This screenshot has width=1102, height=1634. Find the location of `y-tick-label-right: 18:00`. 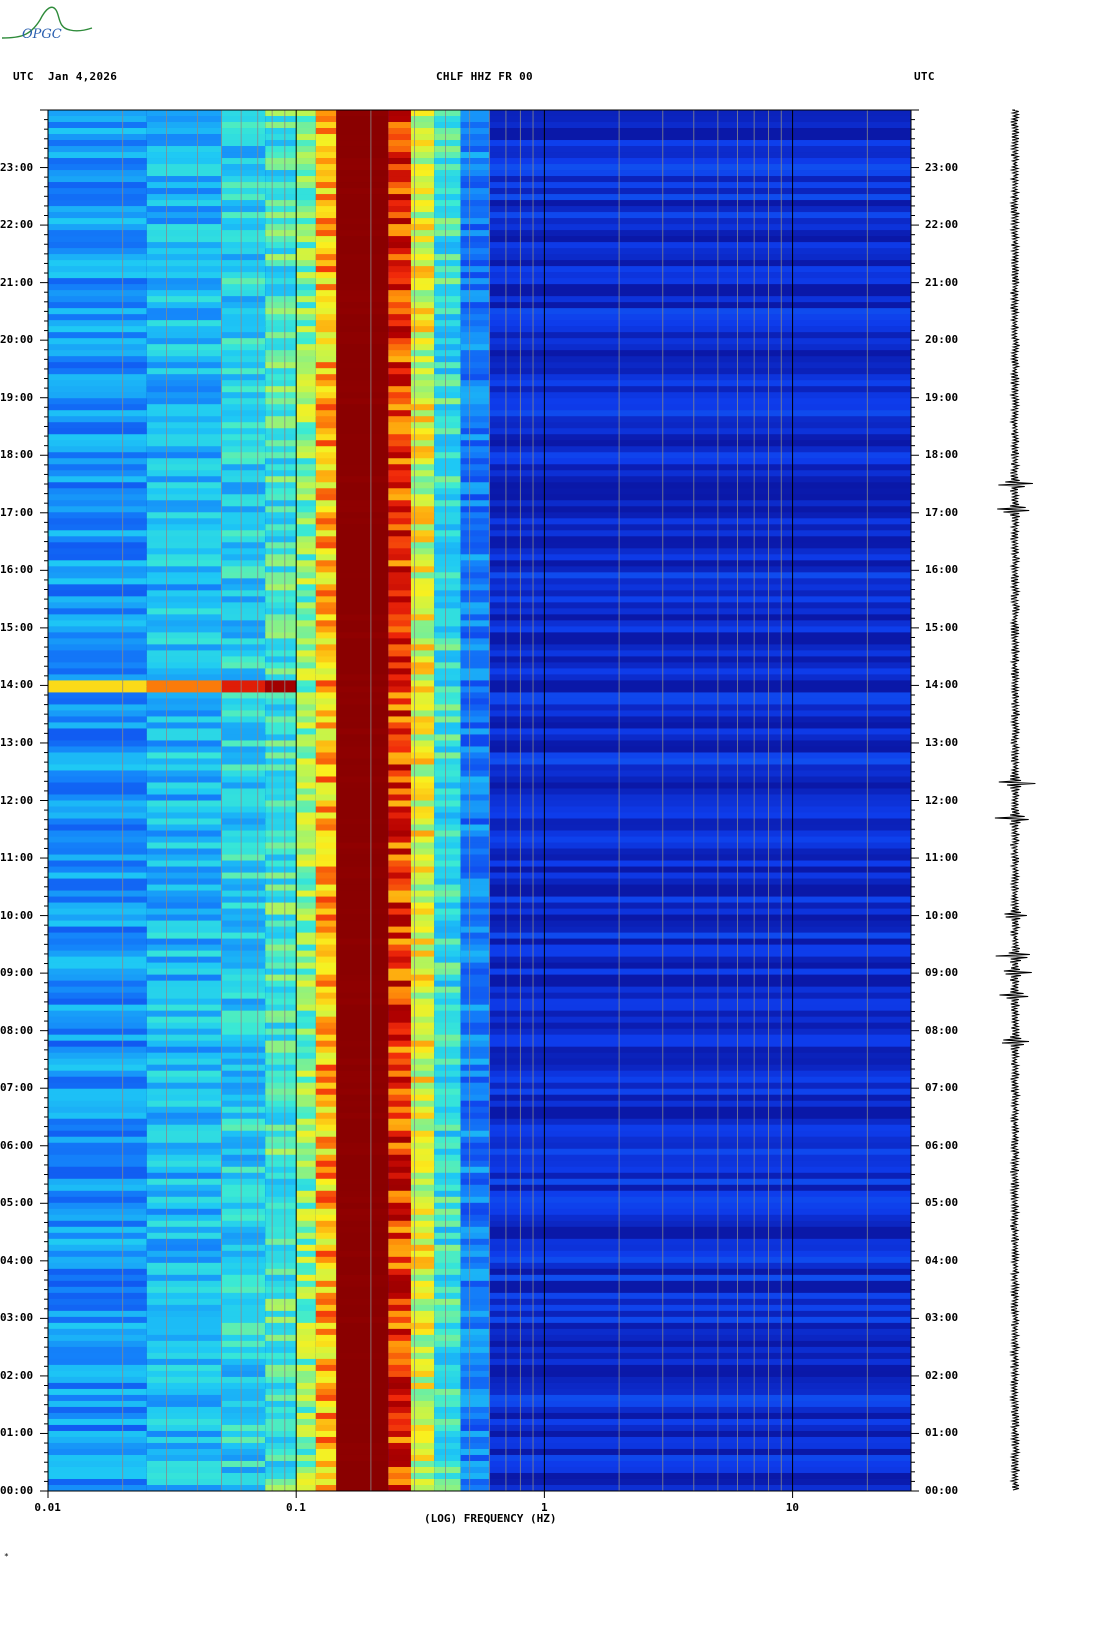

y-tick-label-right: 18:00 is located at coordinates (942, 455).